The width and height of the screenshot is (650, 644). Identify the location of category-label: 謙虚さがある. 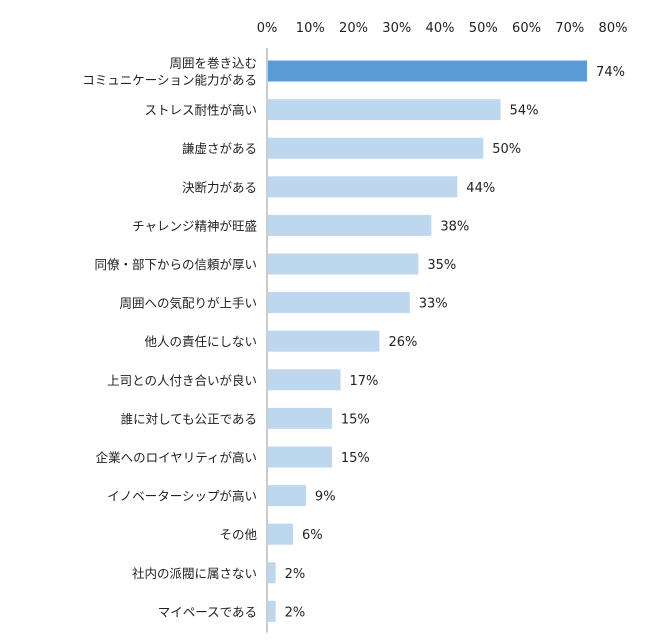
(219, 148).